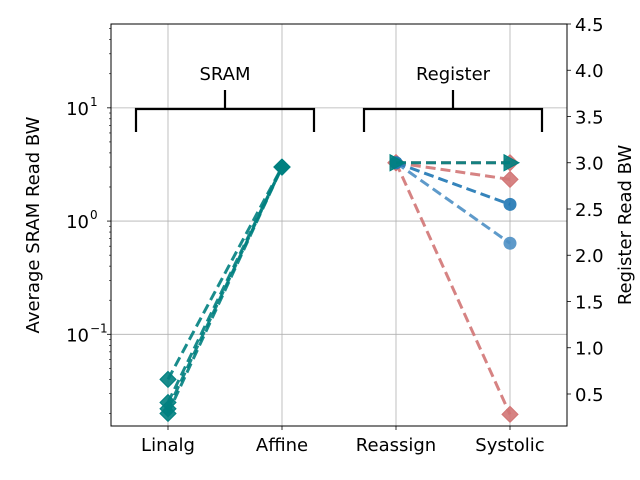 This screenshot has width=640, height=480. What do you see at coordinates (625, 225) in the screenshot?
I see `right-axis-label: Register Read BW` at bounding box center [625, 225].